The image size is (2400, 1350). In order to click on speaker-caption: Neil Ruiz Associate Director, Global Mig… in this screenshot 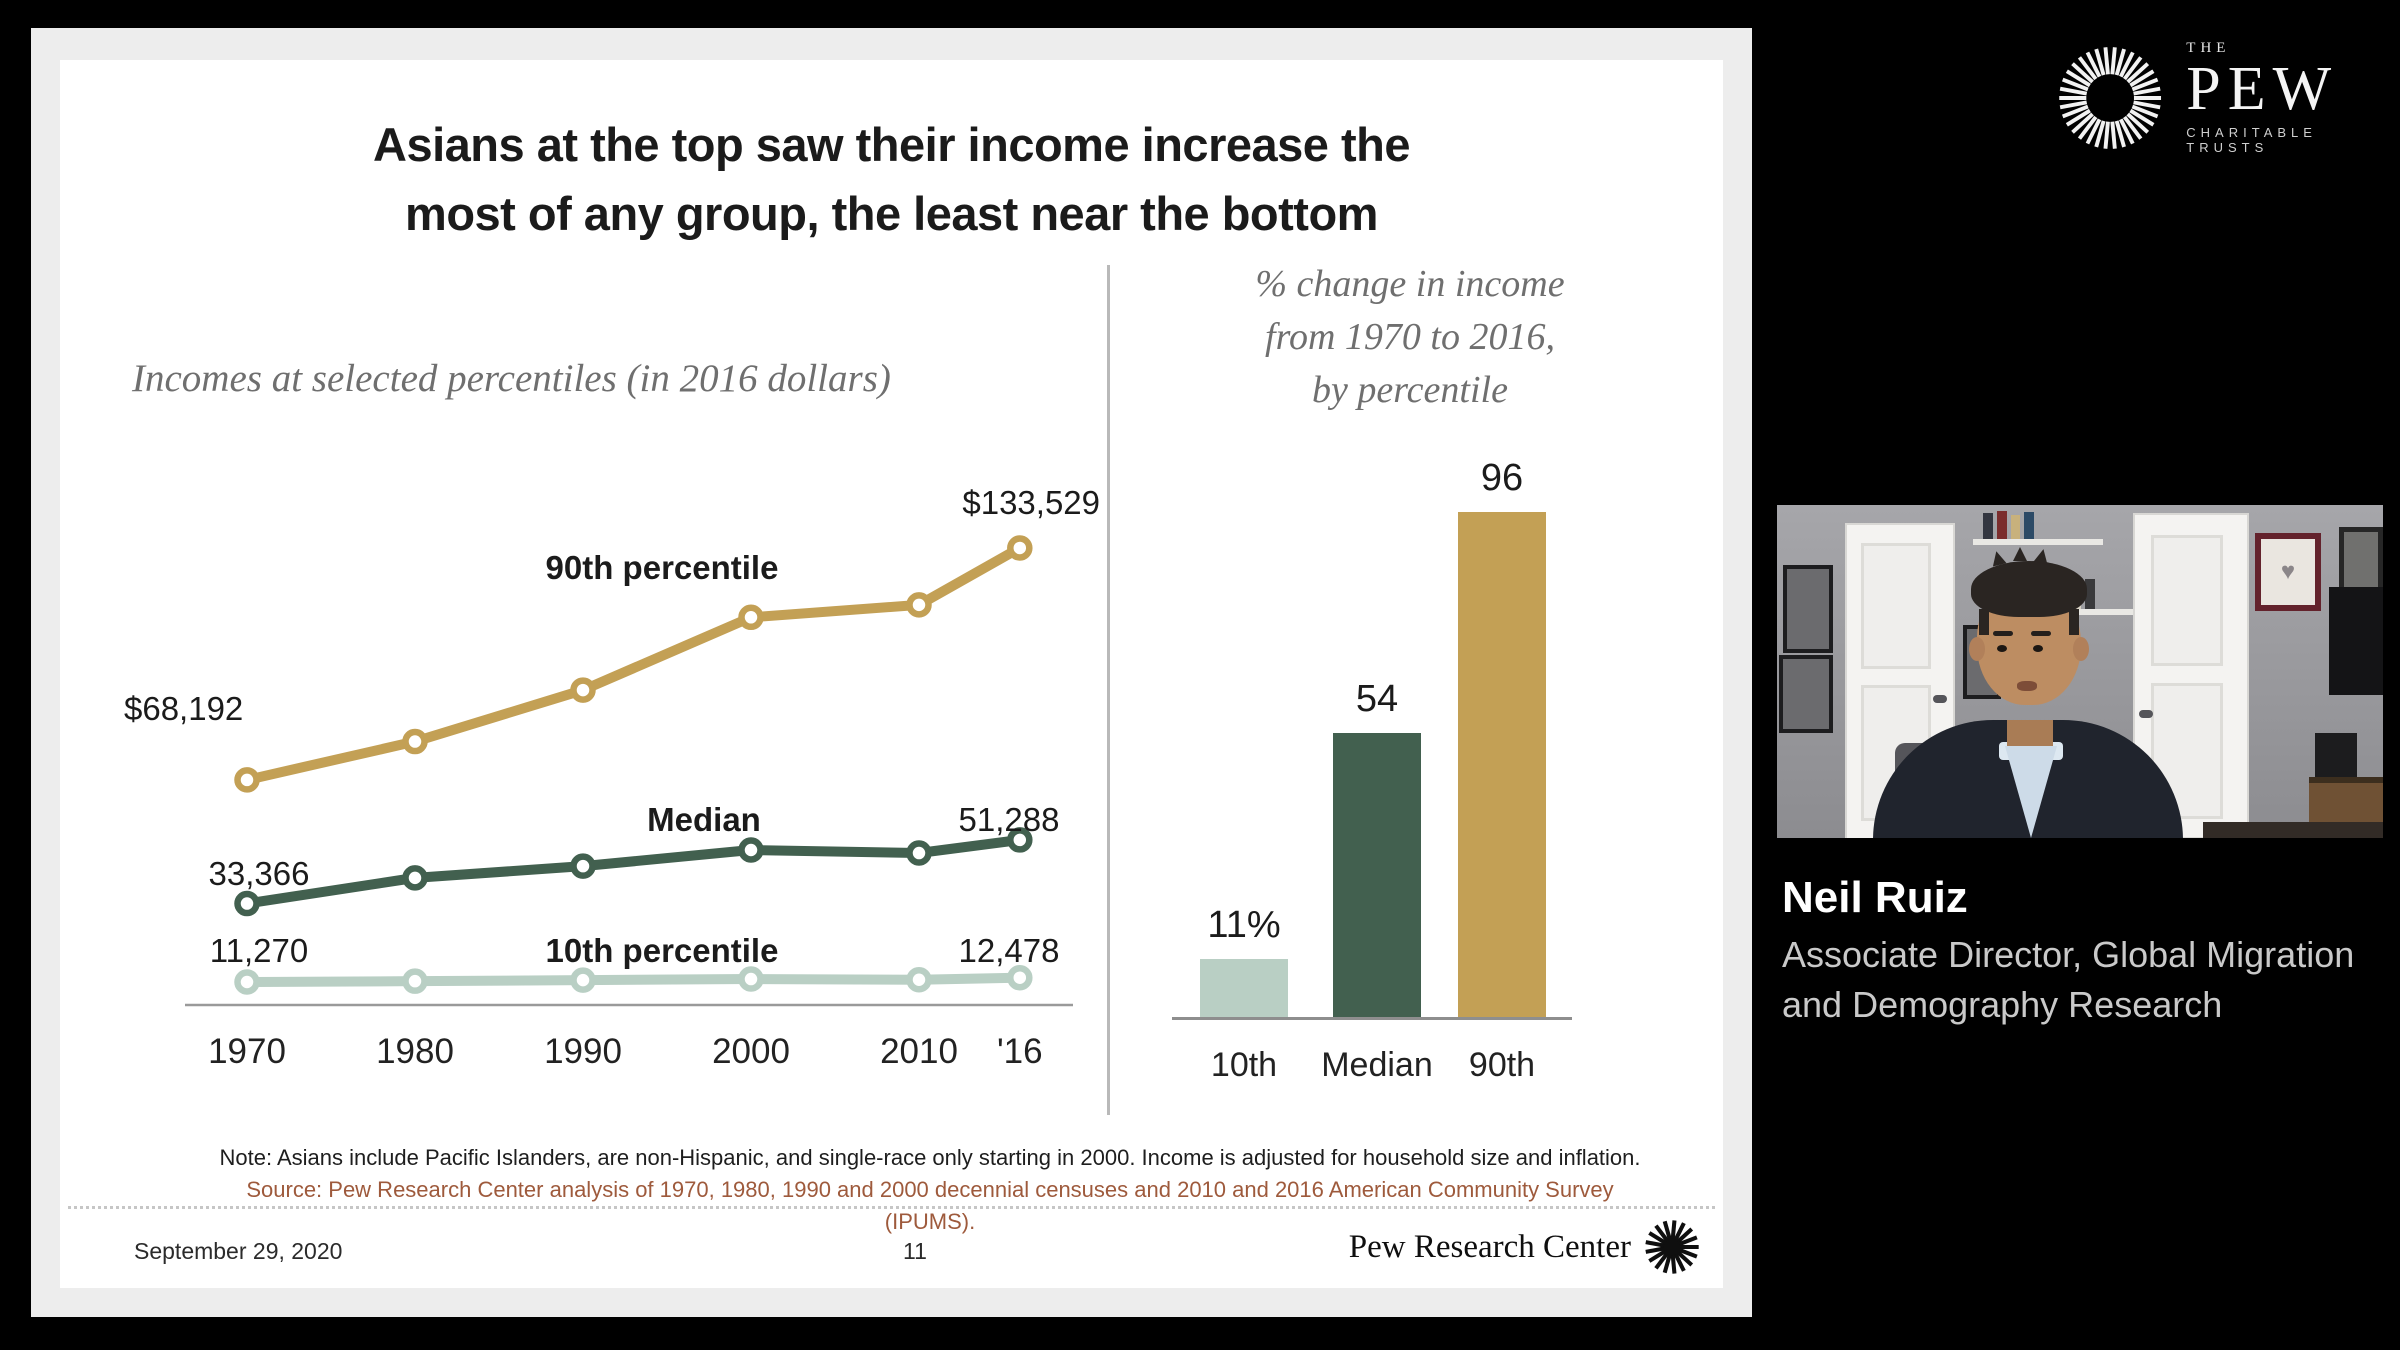, I will do `click(2082, 951)`.